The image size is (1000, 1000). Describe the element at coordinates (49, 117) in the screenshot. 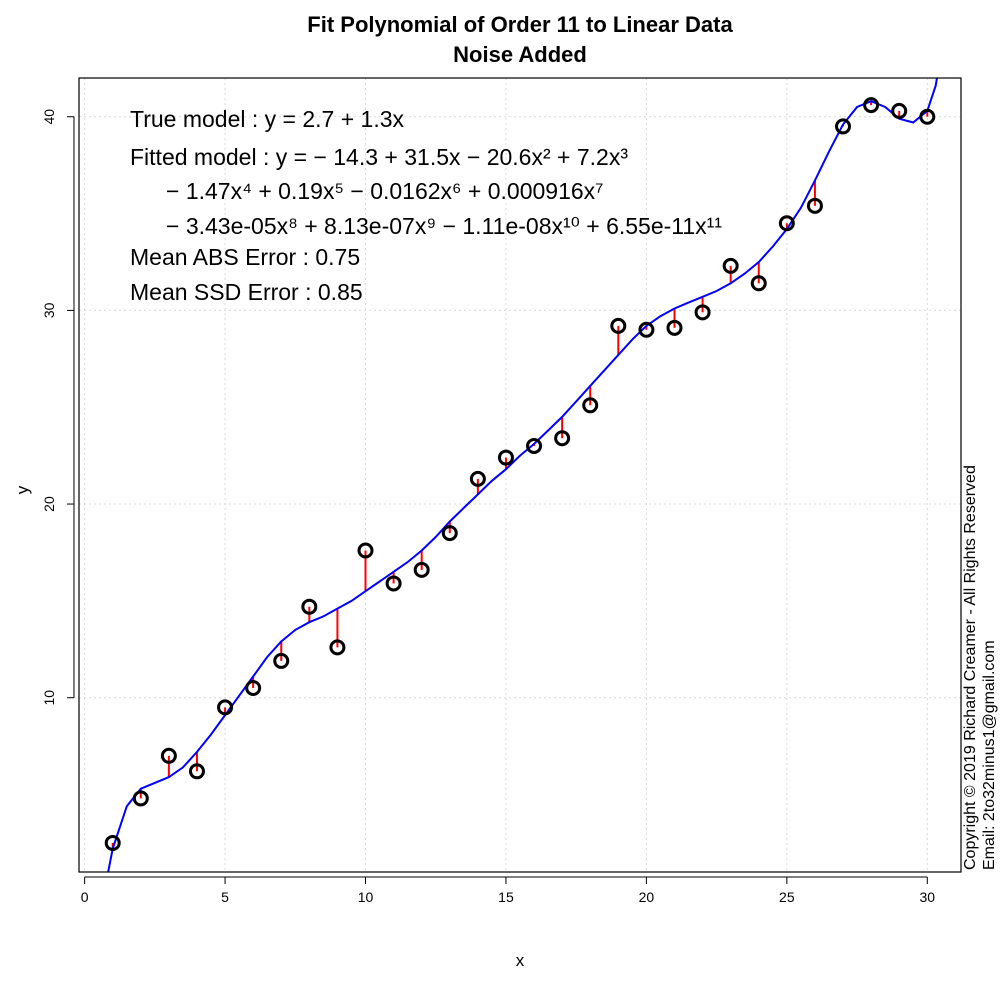

I see `y-tick-label: 40` at that location.